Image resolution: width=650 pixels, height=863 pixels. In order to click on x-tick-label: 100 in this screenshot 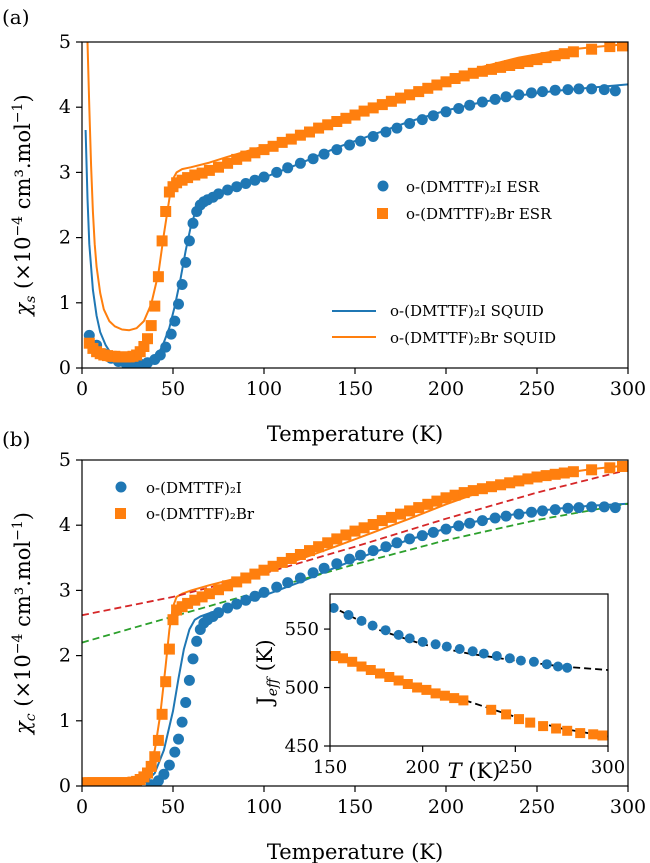, I will do `click(264, 807)`.